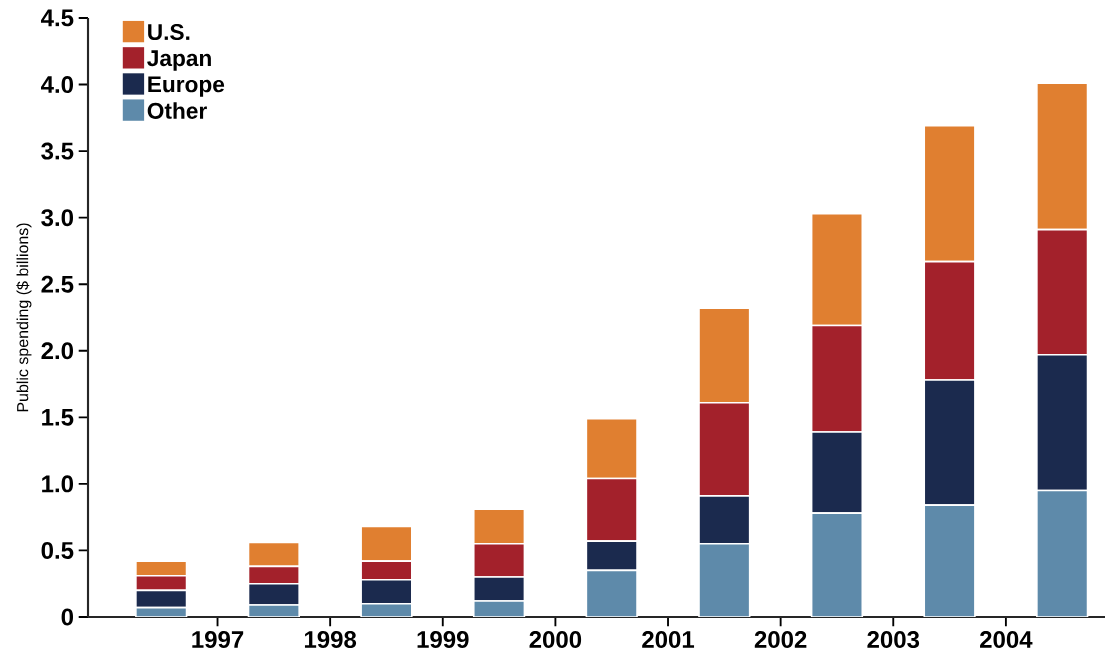 The image size is (1109, 663). What do you see at coordinates (1006, 640) in the screenshot?
I see `x-tick-label: 2004` at bounding box center [1006, 640].